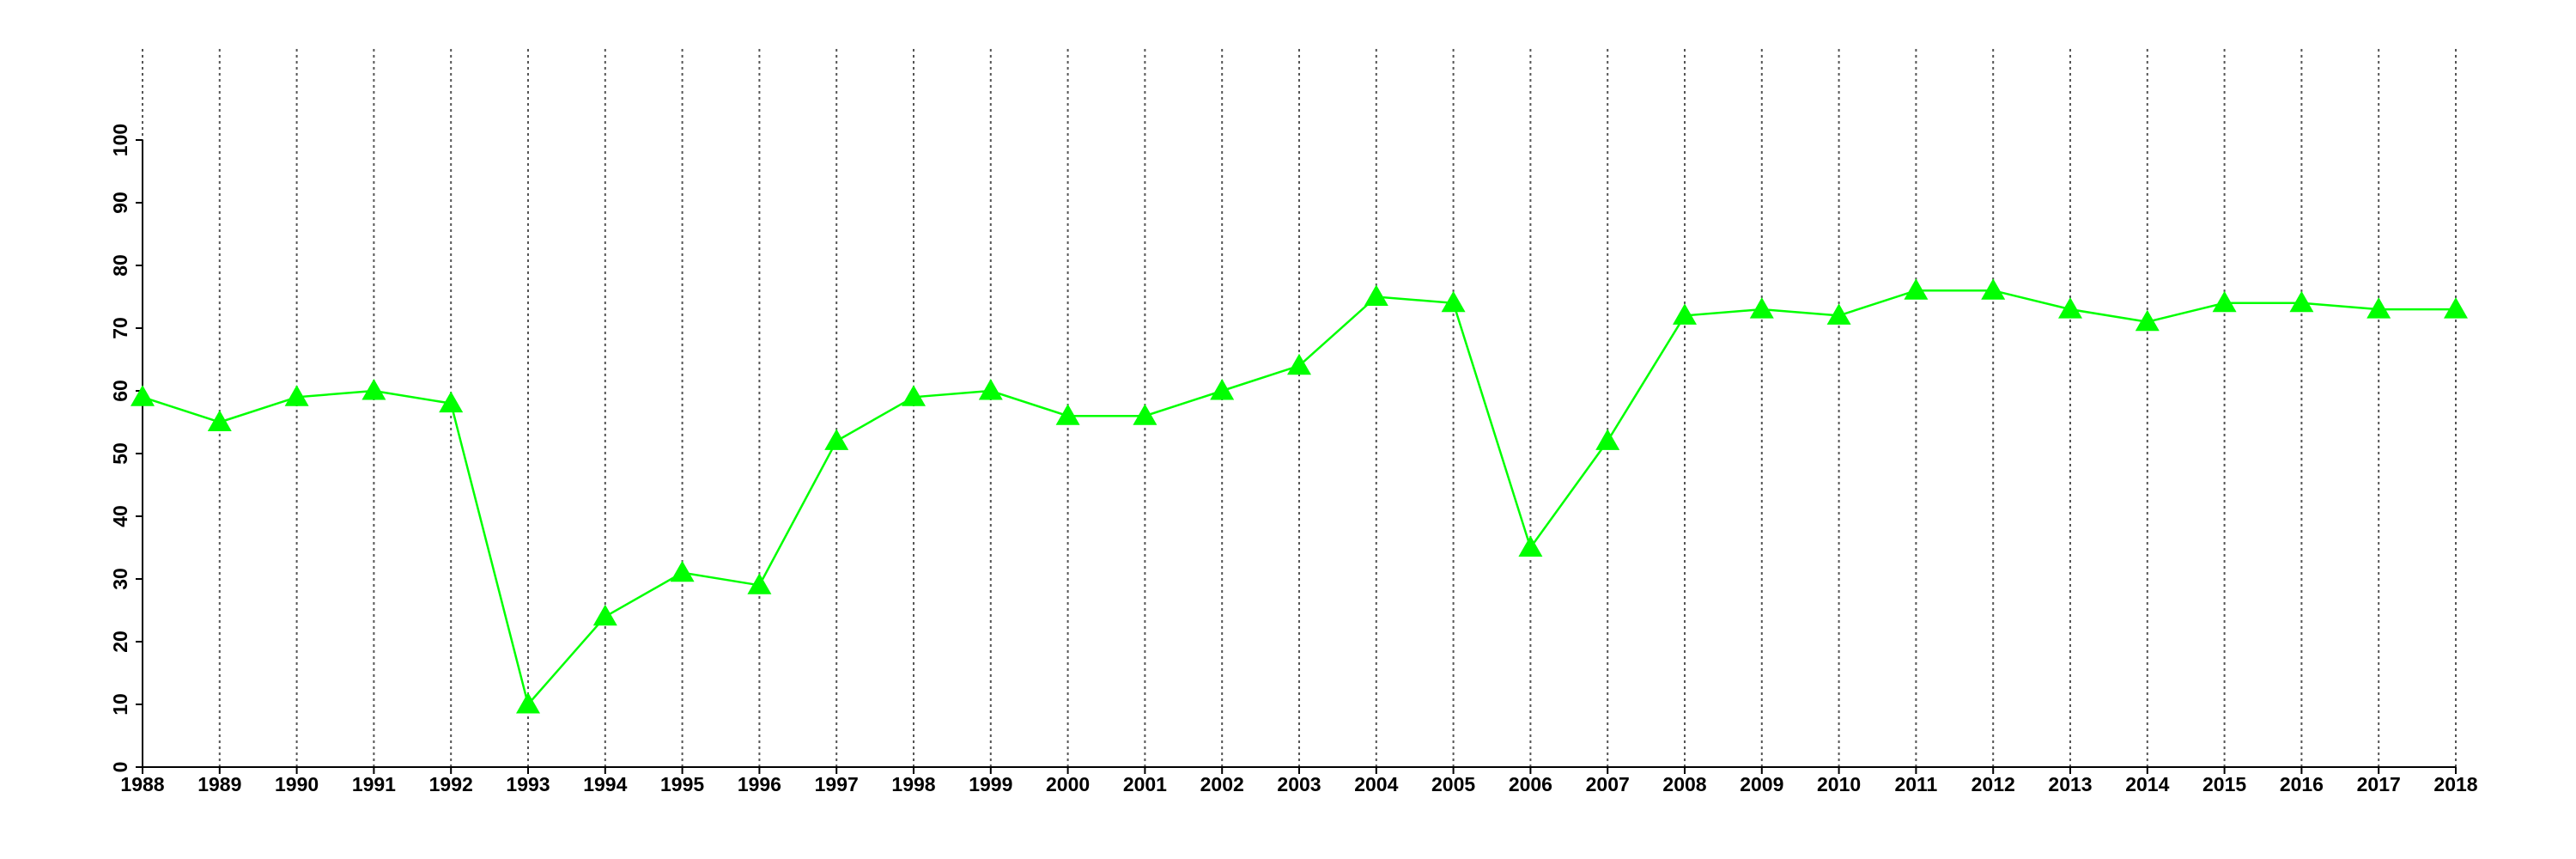 The image size is (2576, 859). What do you see at coordinates (120, 454) in the screenshot?
I see `y-tick-label: 50` at bounding box center [120, 454].